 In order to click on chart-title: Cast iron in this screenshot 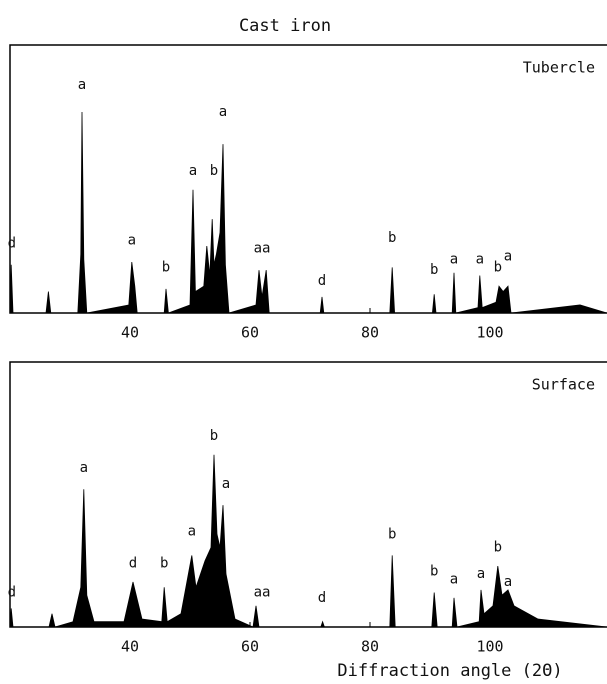, I will do `click(285, 26)`.